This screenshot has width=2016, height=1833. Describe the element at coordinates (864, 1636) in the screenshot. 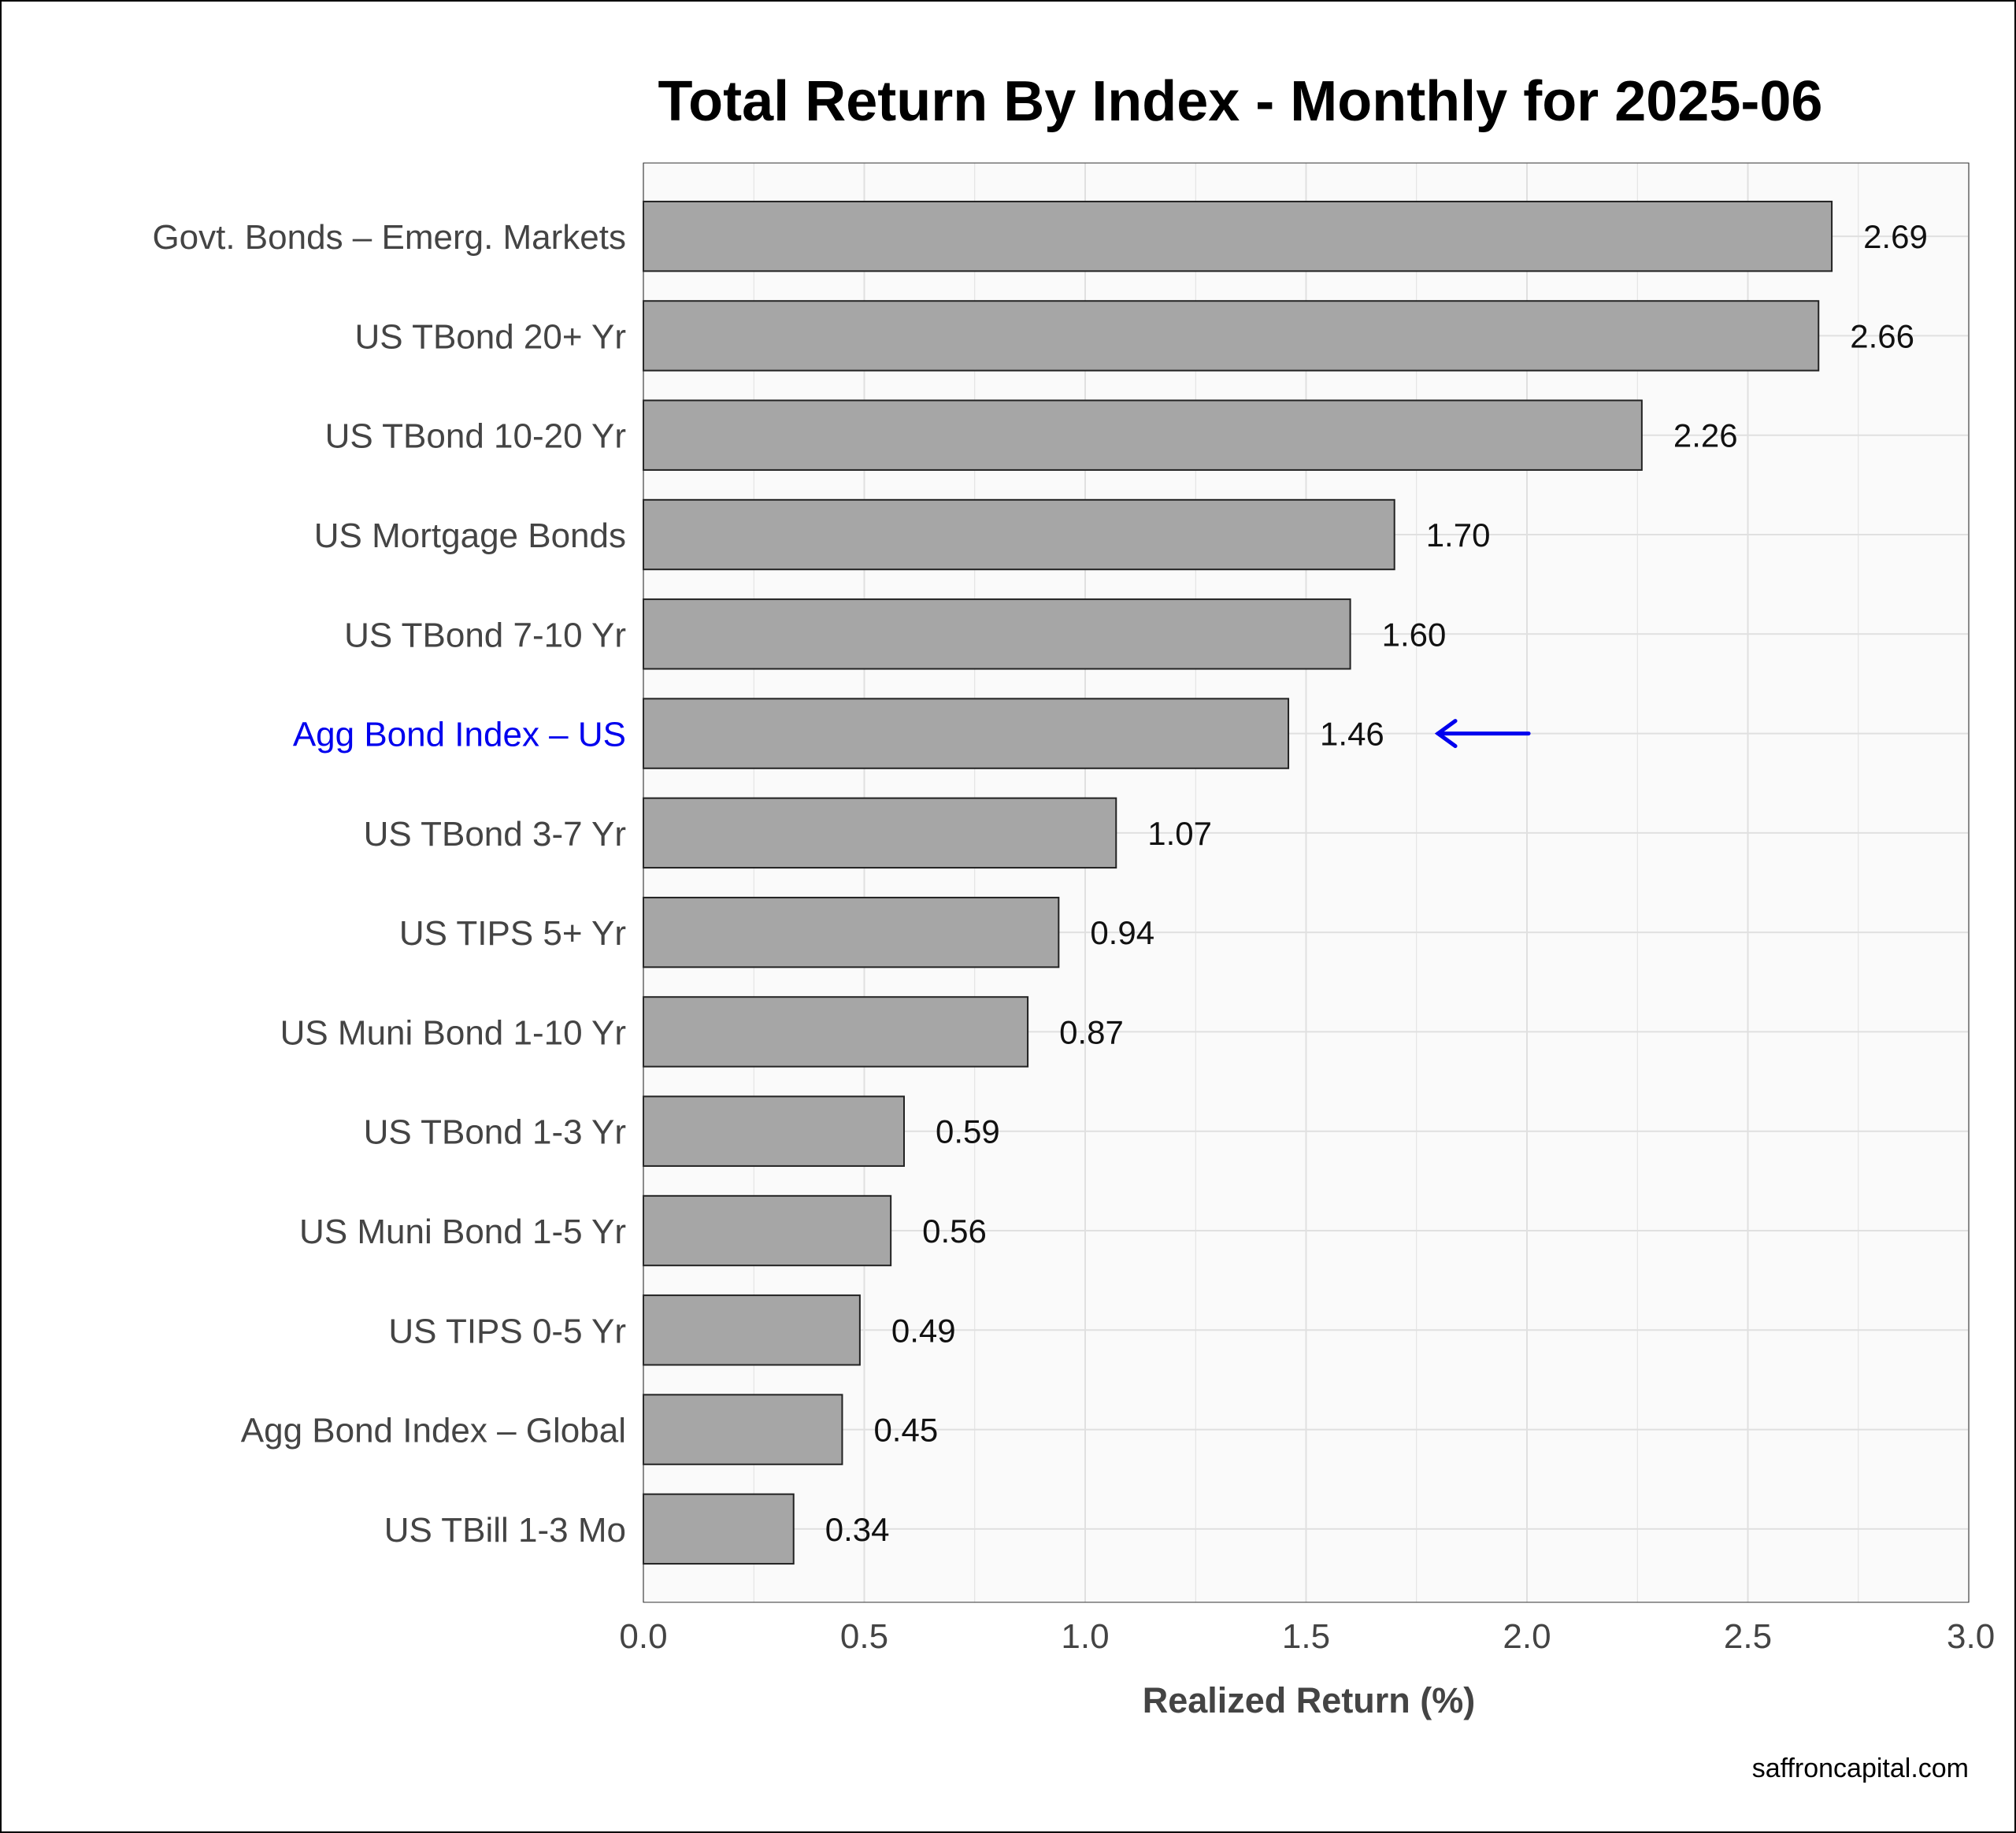

I see `x-tick-label: 0.5` at that location.